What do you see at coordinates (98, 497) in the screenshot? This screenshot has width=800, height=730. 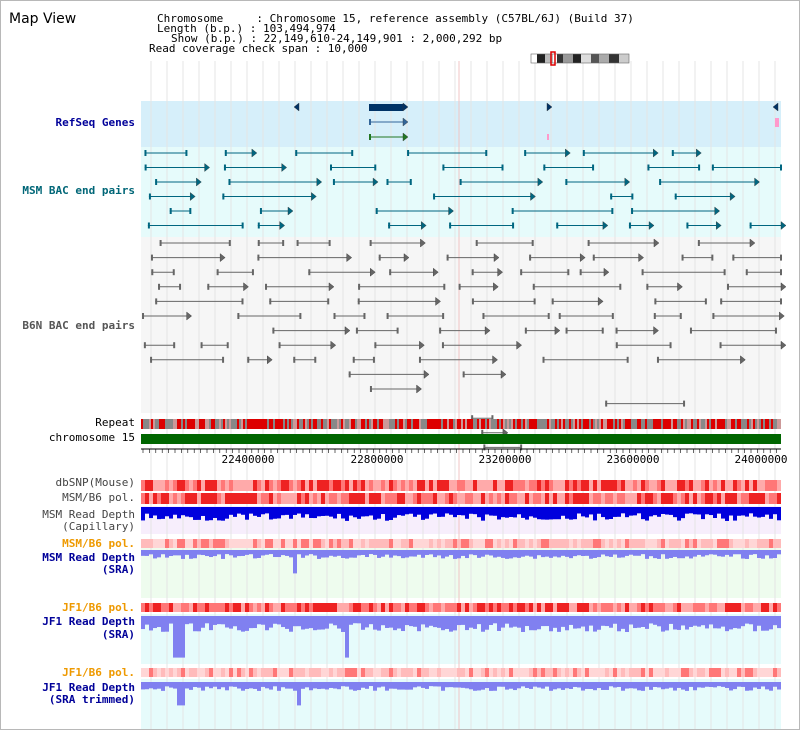 I see `track-label-msm-pol: MSM/B6 pol.` at bounding box center [98, 497].